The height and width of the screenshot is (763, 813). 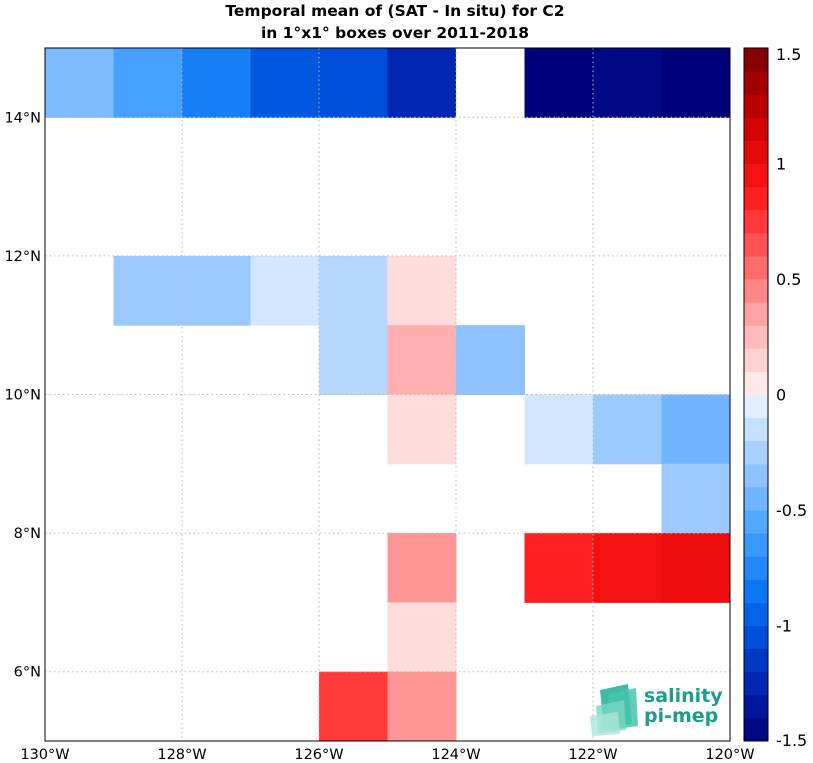 I want to click on x-tick-label: 122°W, so click(x=592, y=755).